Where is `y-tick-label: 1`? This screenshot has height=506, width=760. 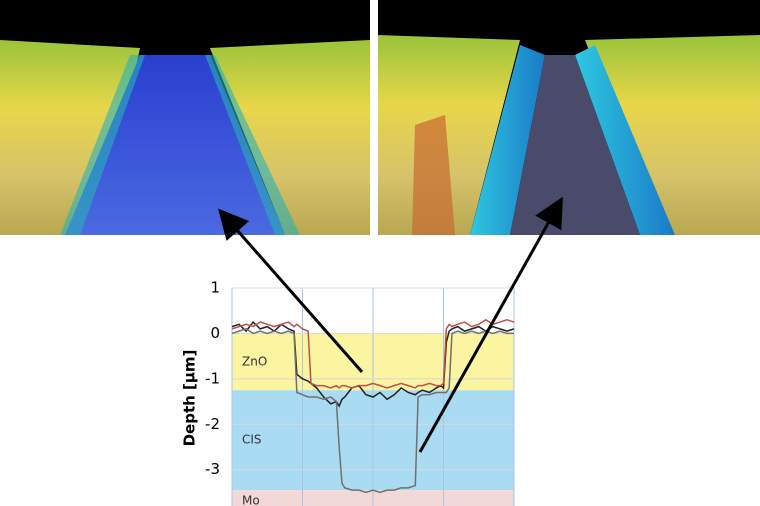
y-tick-label: 1 is located at coordinates (215, 288).